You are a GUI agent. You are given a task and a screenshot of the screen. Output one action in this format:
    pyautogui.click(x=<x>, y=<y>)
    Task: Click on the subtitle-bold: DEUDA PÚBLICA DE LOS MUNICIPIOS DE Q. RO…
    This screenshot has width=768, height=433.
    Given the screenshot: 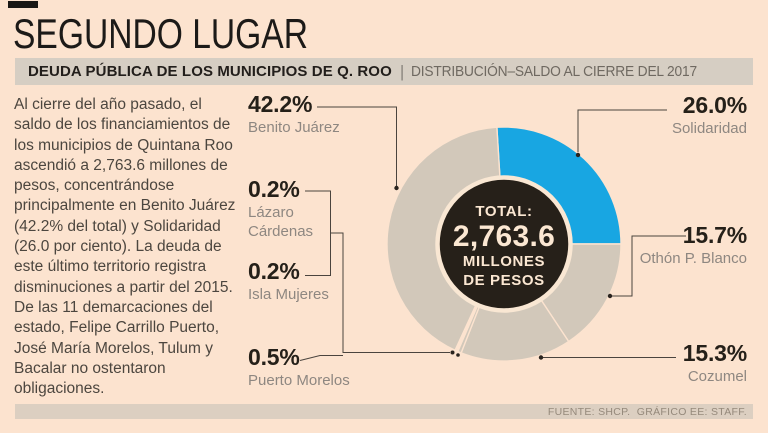 What is the action you would take?
    pyautogui.click(x=210, y=71)
    